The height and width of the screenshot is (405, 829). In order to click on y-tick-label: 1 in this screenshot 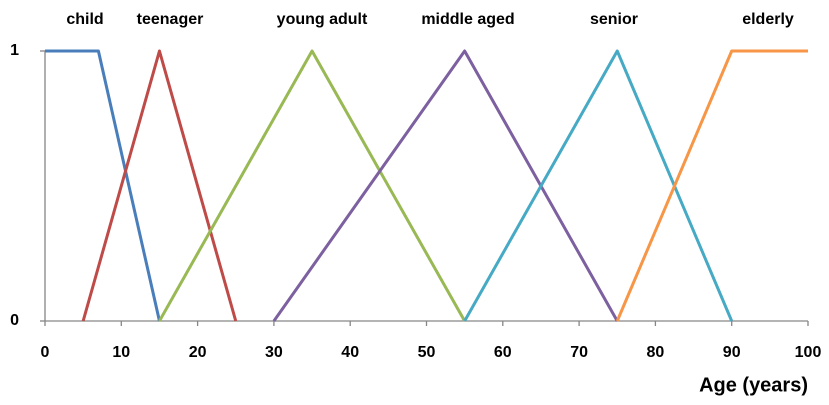, I will do `click(14, 50)`.